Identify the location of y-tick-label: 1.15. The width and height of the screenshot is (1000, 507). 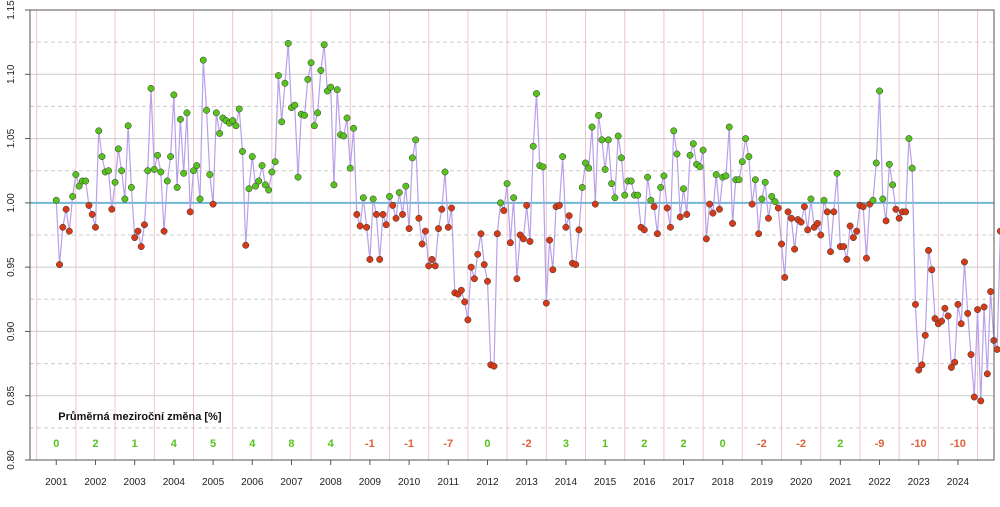
(11, 10).